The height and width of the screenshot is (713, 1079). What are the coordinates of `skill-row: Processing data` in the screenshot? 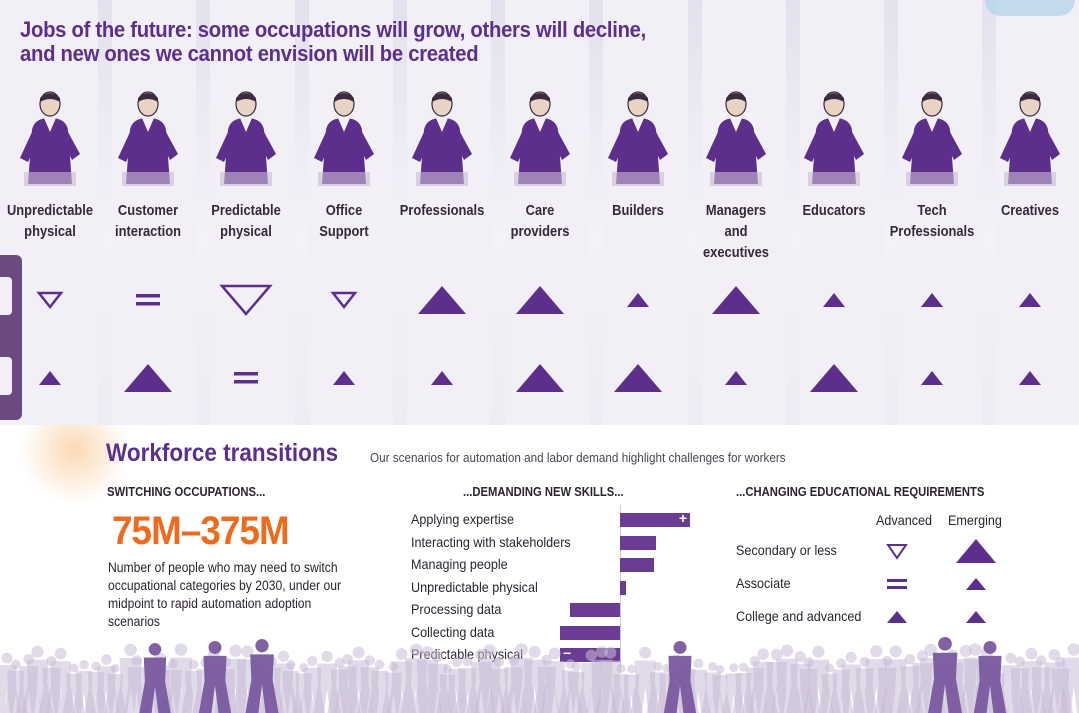 It's located at (556, 610).